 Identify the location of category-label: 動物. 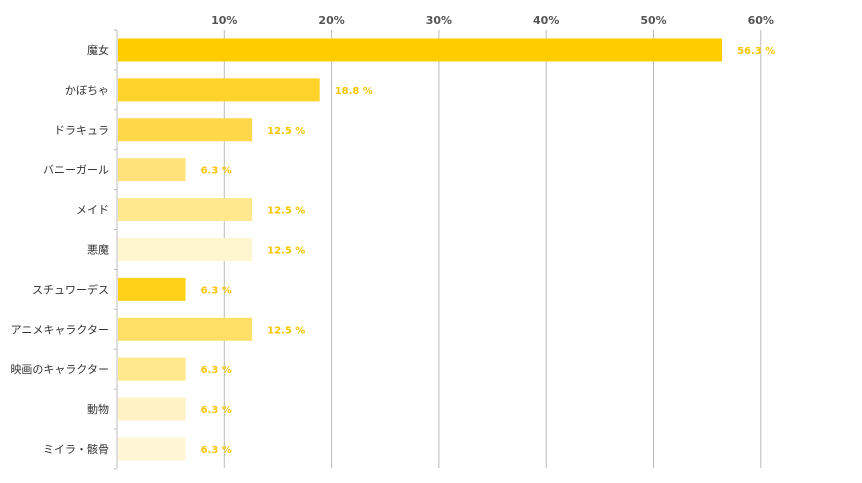
(98, 409).